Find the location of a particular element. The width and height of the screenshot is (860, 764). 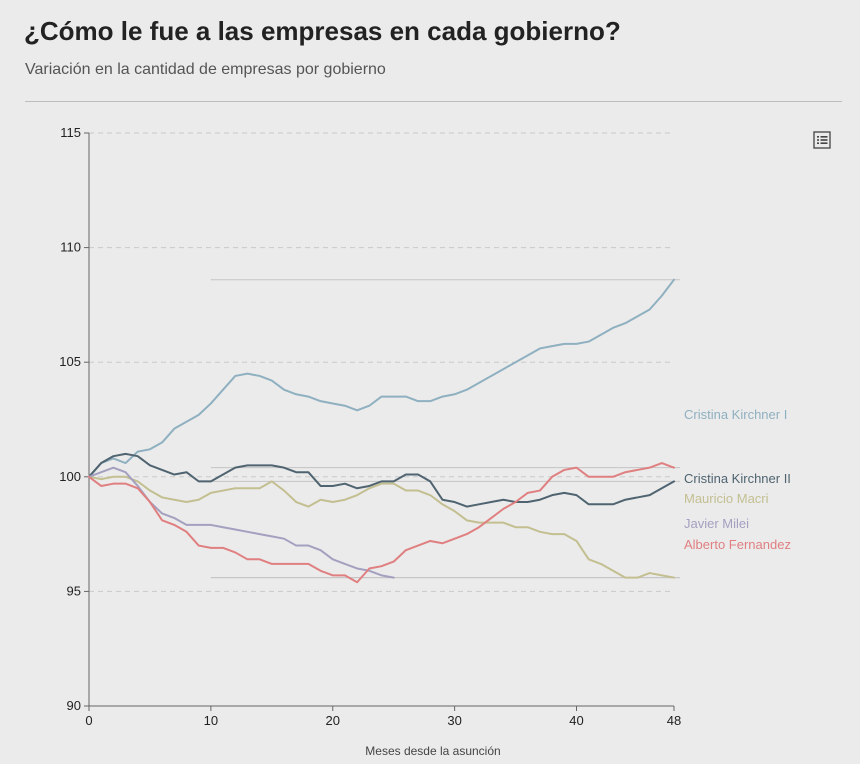

series-label: Alberto Fernandez is located at coordinates (737, 544).